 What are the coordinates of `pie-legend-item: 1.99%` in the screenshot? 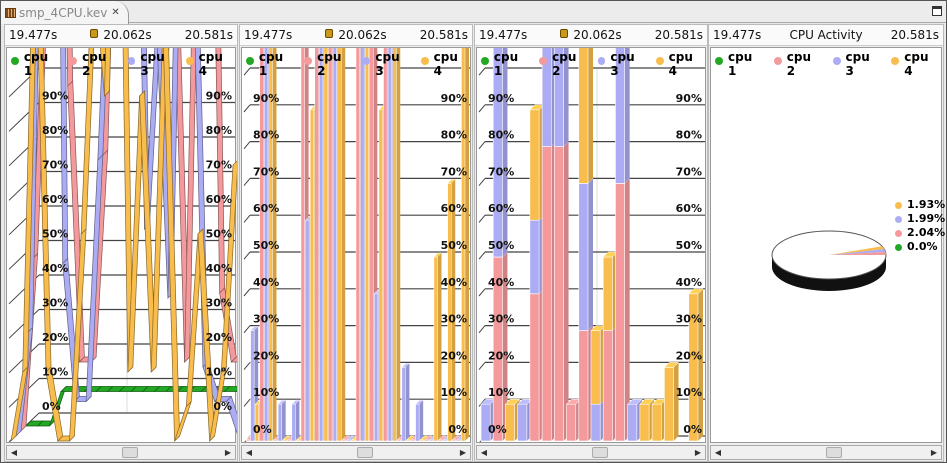 It's located at (920, 219).